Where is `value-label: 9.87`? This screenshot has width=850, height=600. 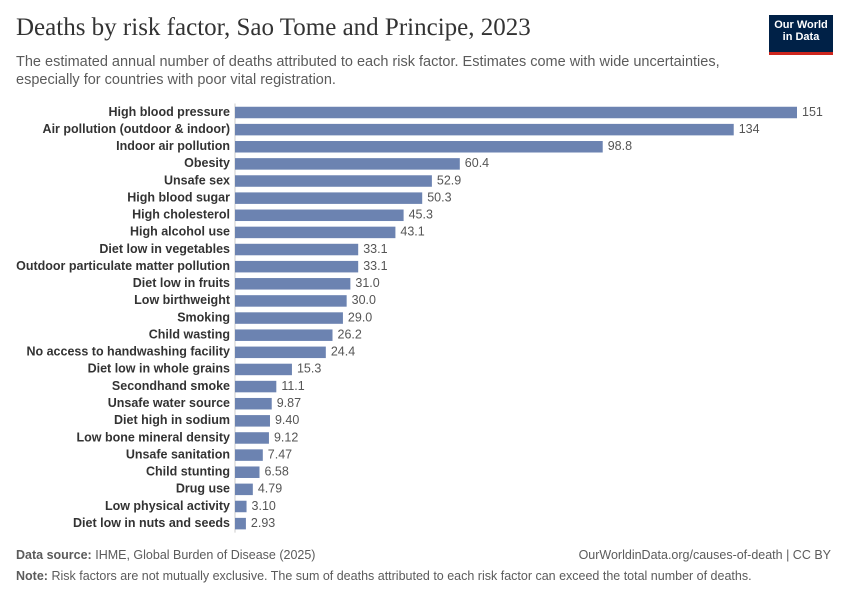 value-label: 9.87 is located at coordinates (289, 403).